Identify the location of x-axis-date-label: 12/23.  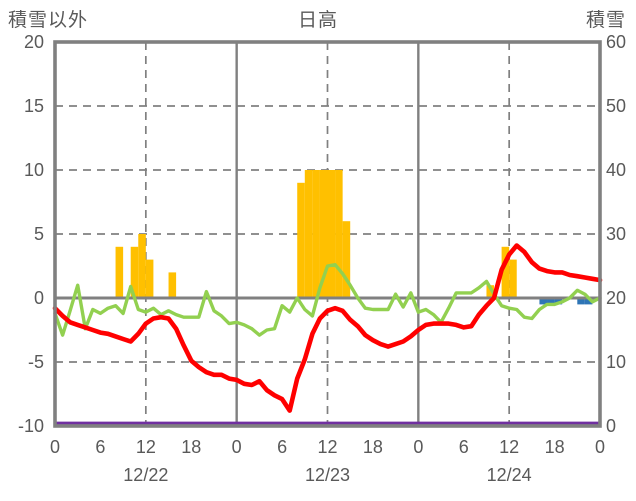
(327, 475).